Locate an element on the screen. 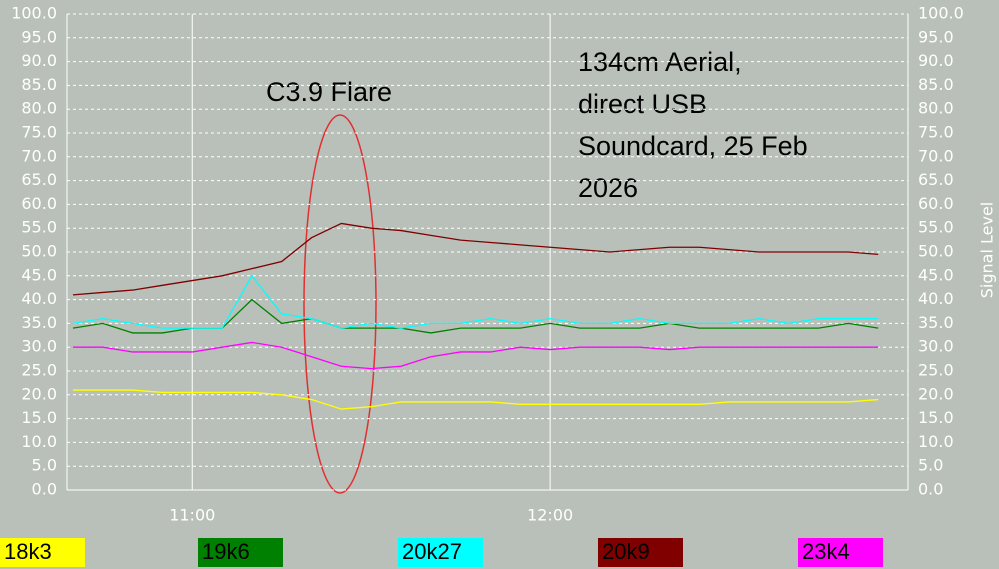  y-tick-label: 10.0 is located at coordinates (39, 441).